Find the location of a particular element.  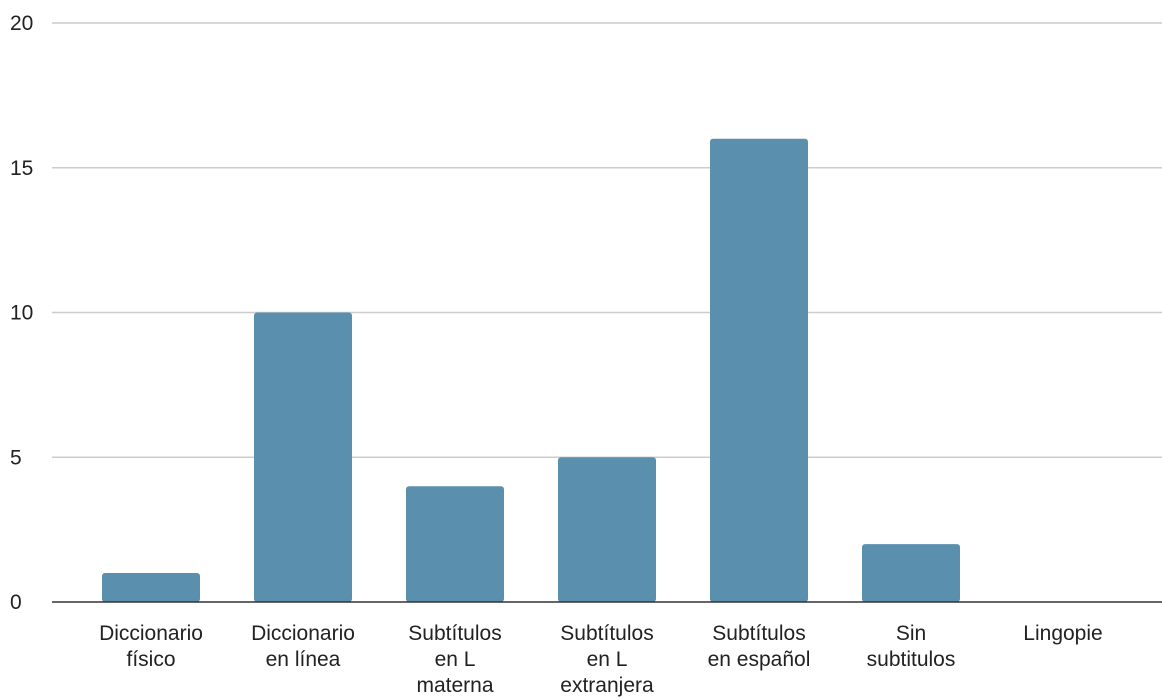

x-category-label-line: Sin is located at coordinates (911, 633).